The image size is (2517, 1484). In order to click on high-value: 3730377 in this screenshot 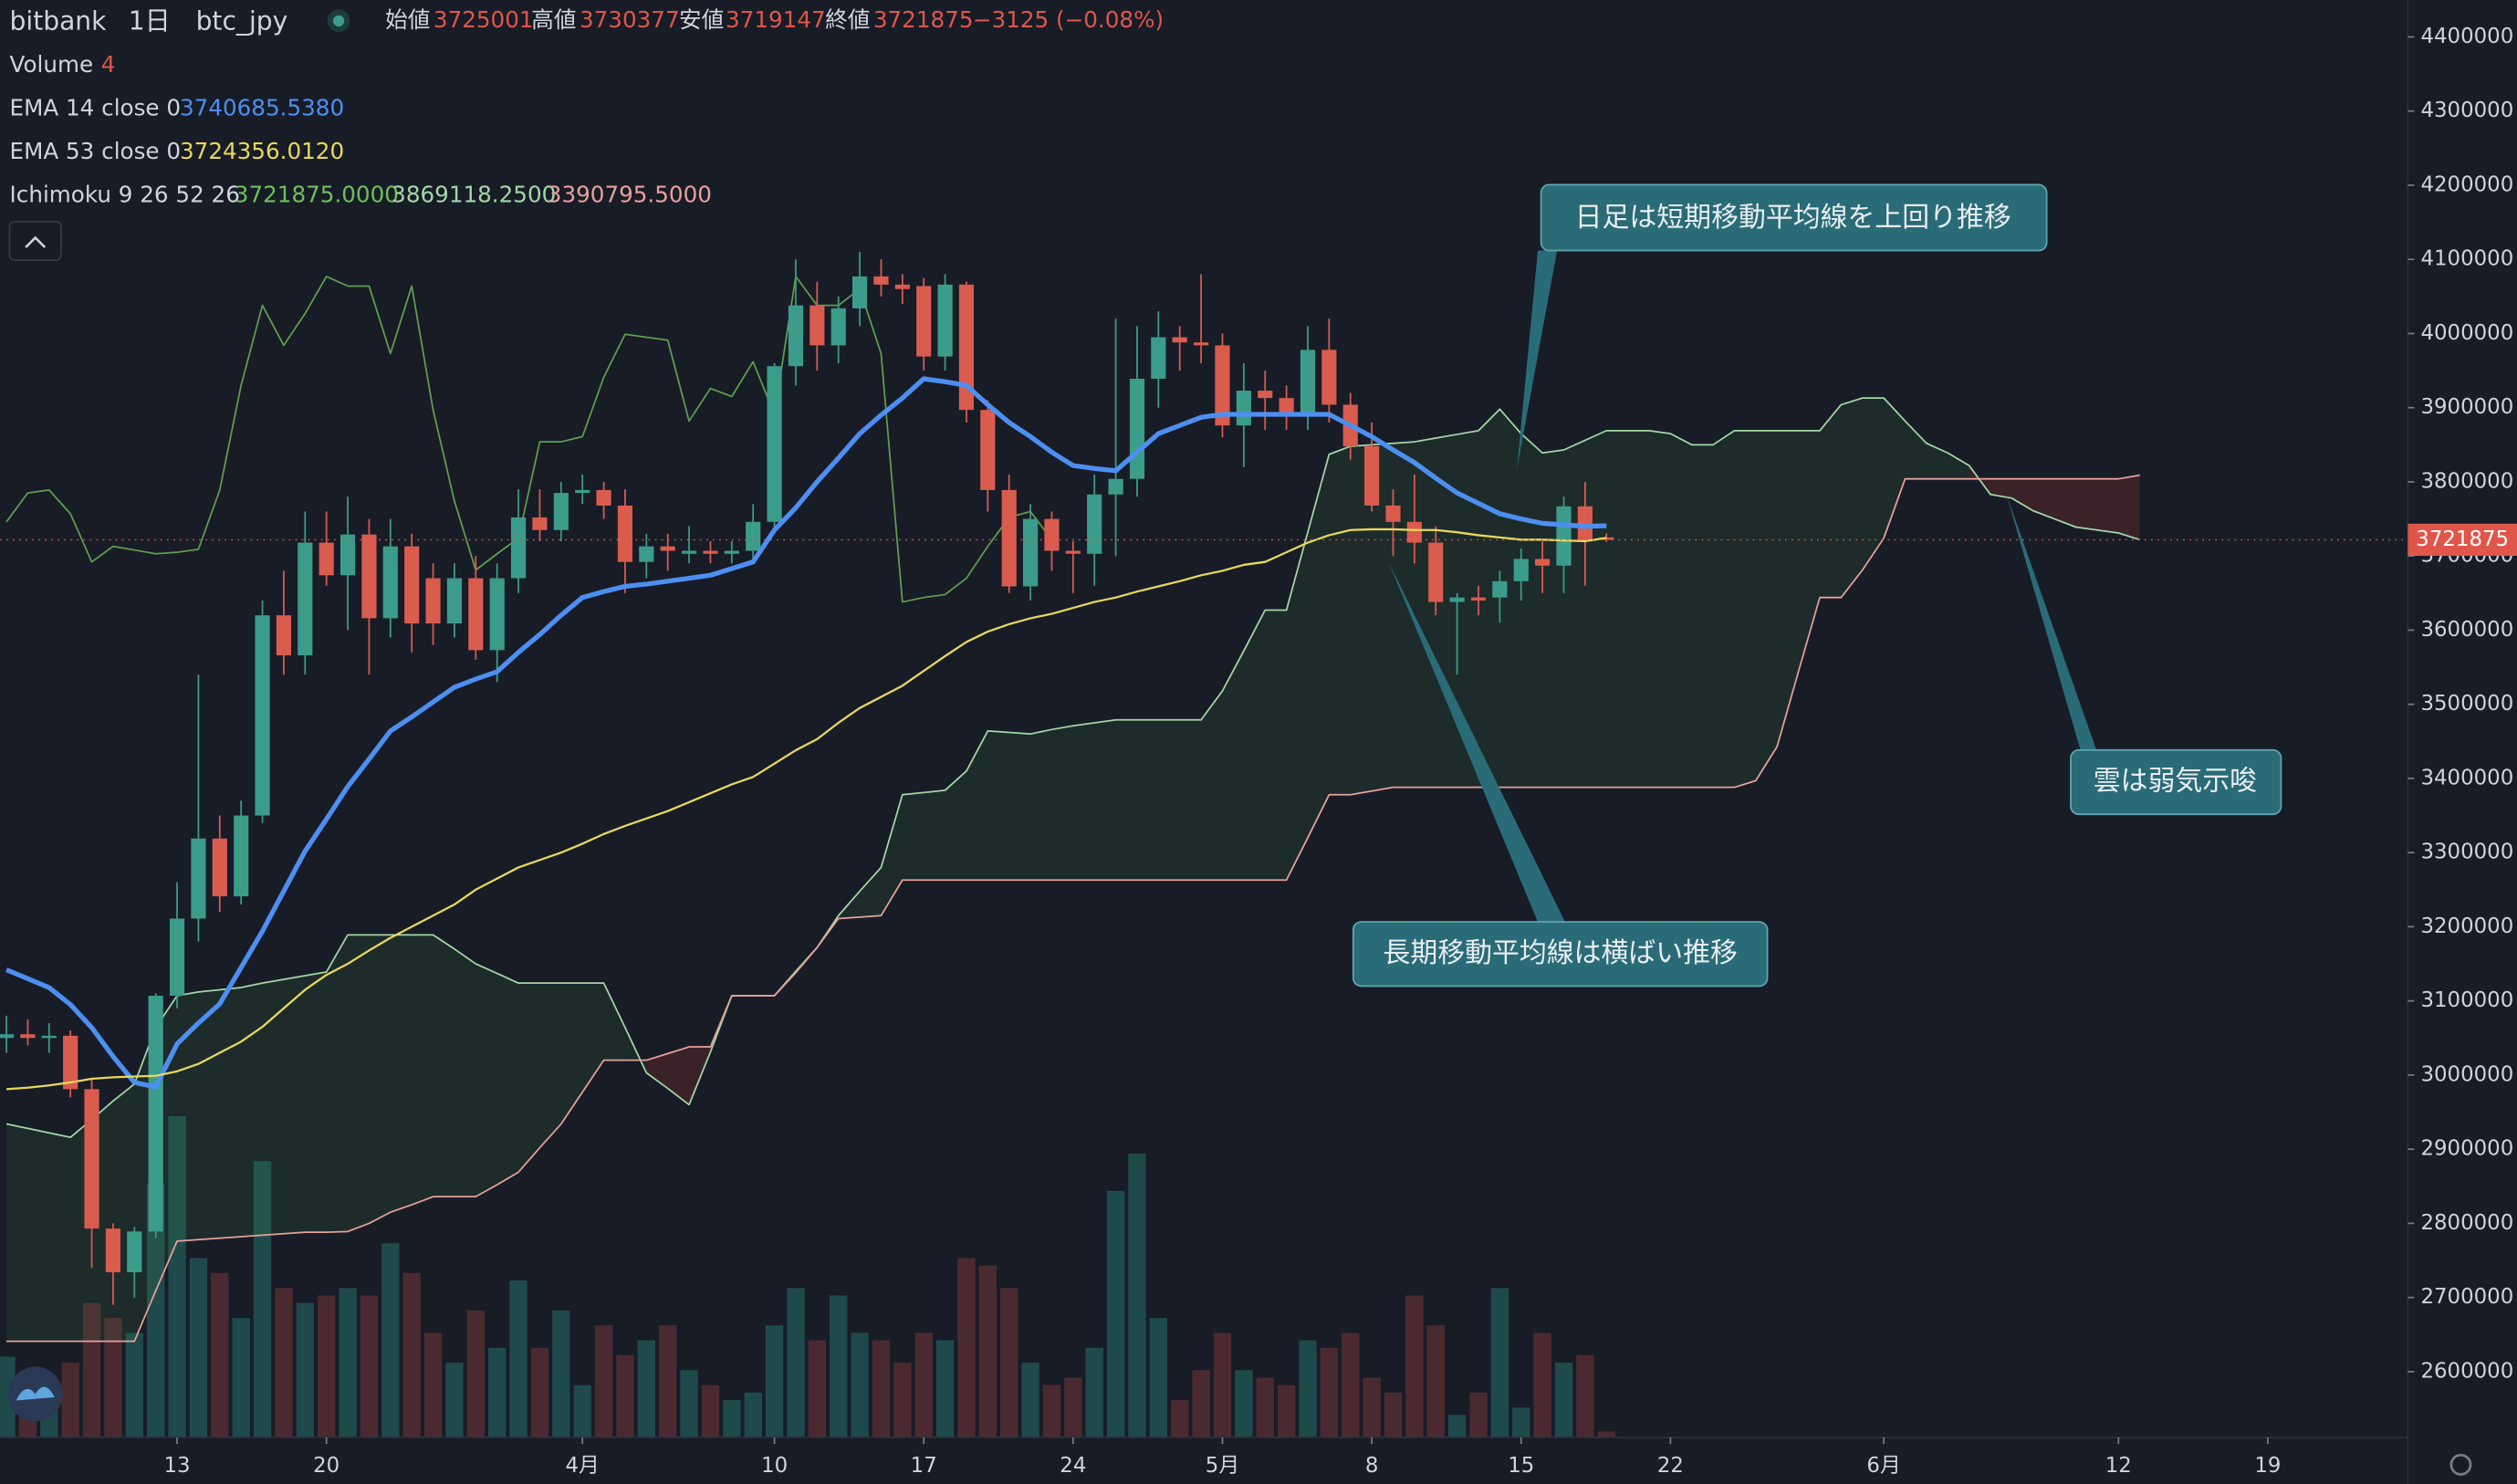, I will do `click(630, 19)`.